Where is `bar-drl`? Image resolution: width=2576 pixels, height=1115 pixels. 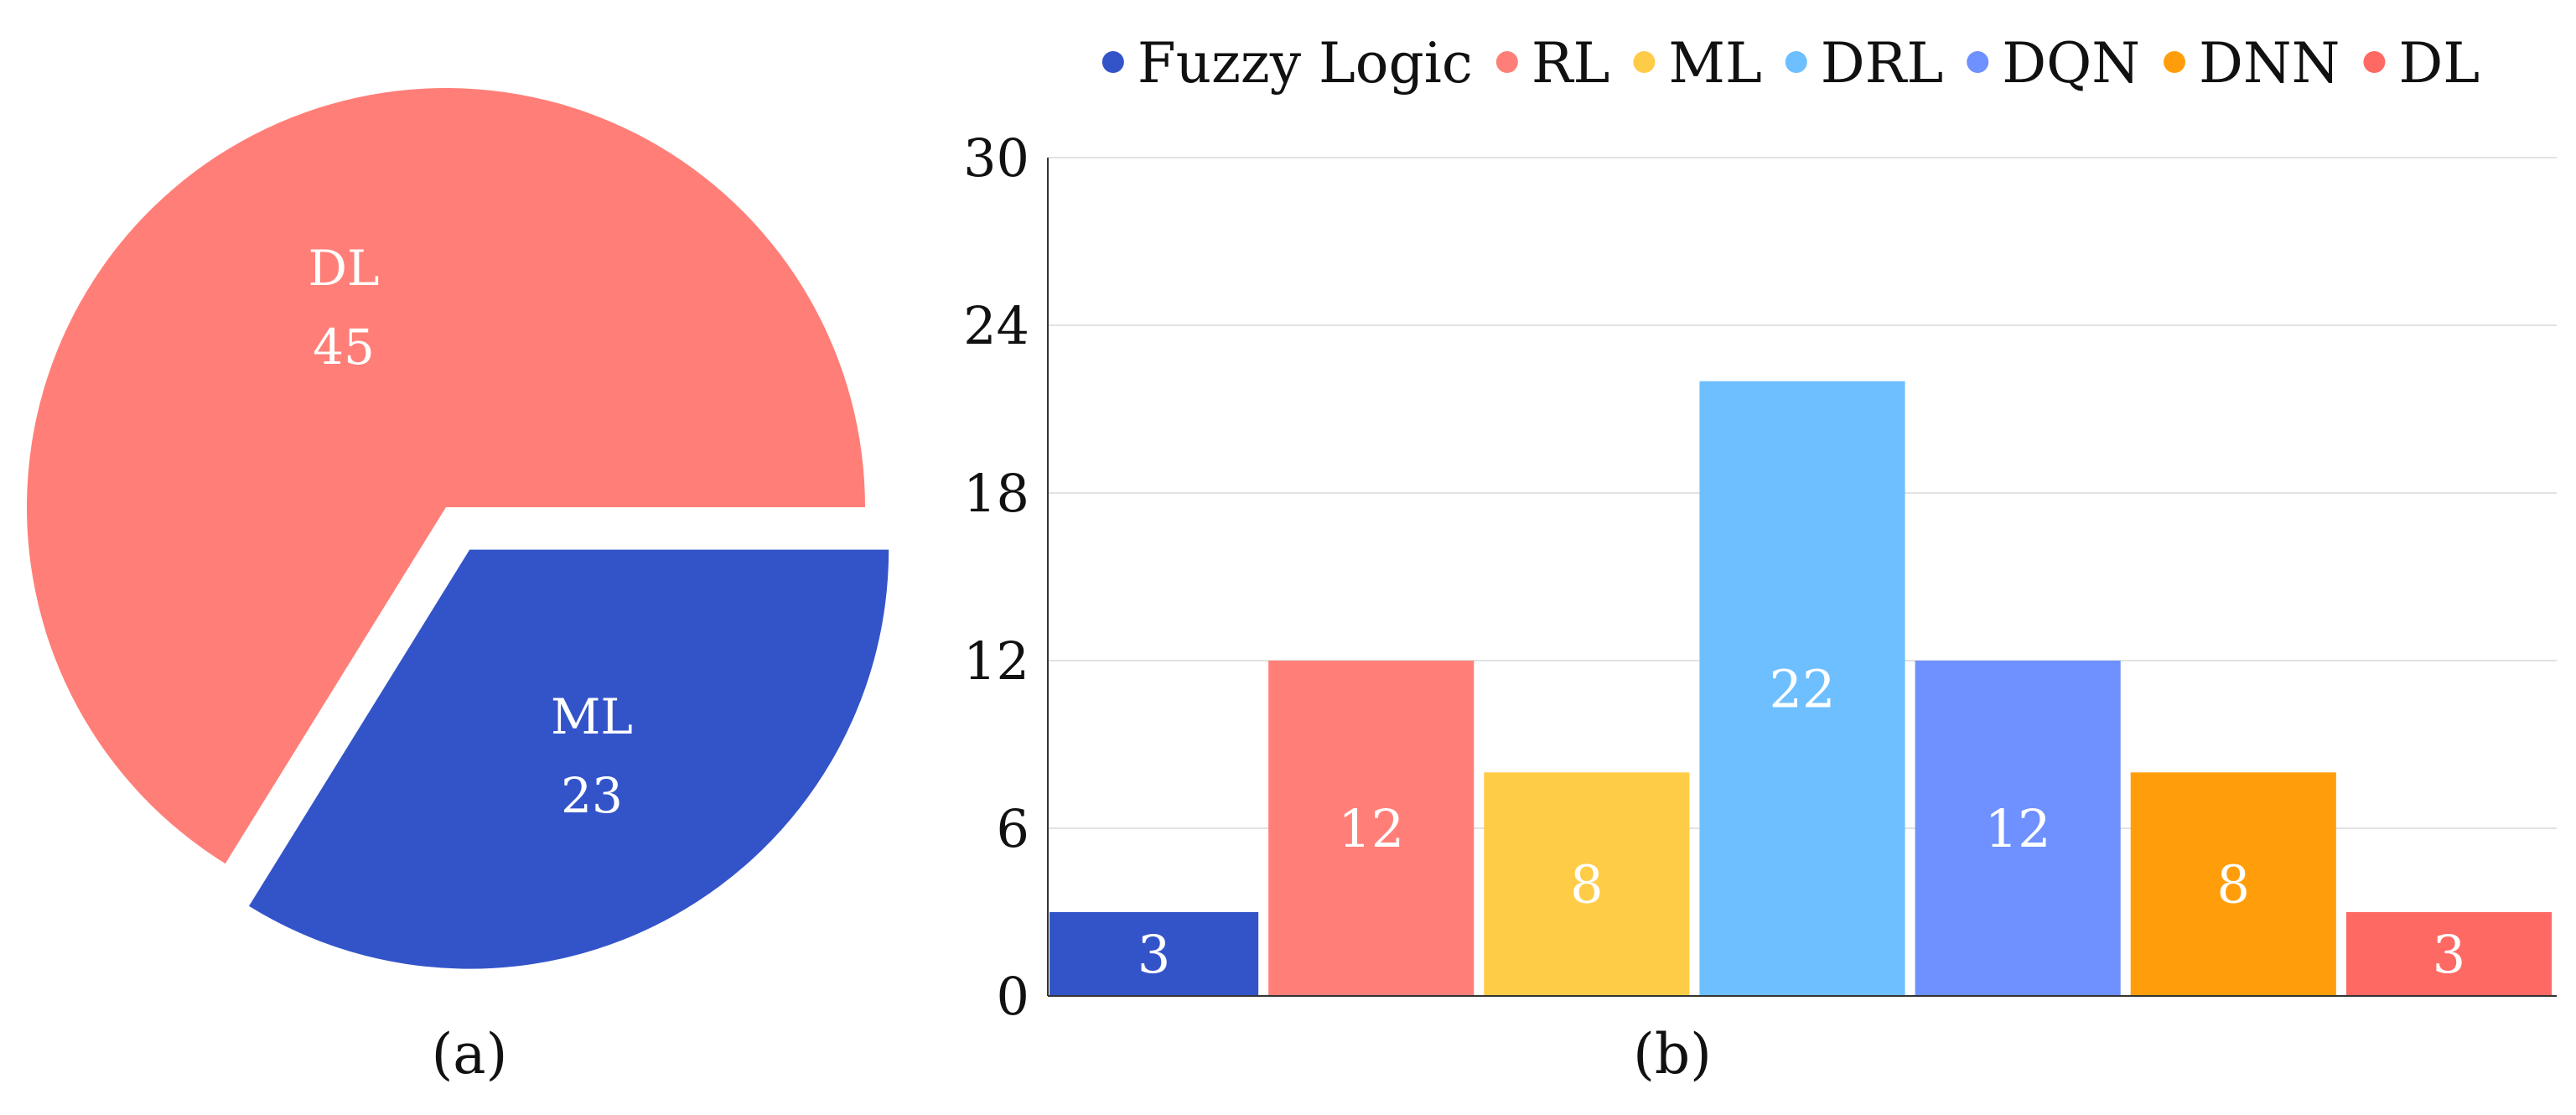
bar-drl is located at coordinates (1802, 689).